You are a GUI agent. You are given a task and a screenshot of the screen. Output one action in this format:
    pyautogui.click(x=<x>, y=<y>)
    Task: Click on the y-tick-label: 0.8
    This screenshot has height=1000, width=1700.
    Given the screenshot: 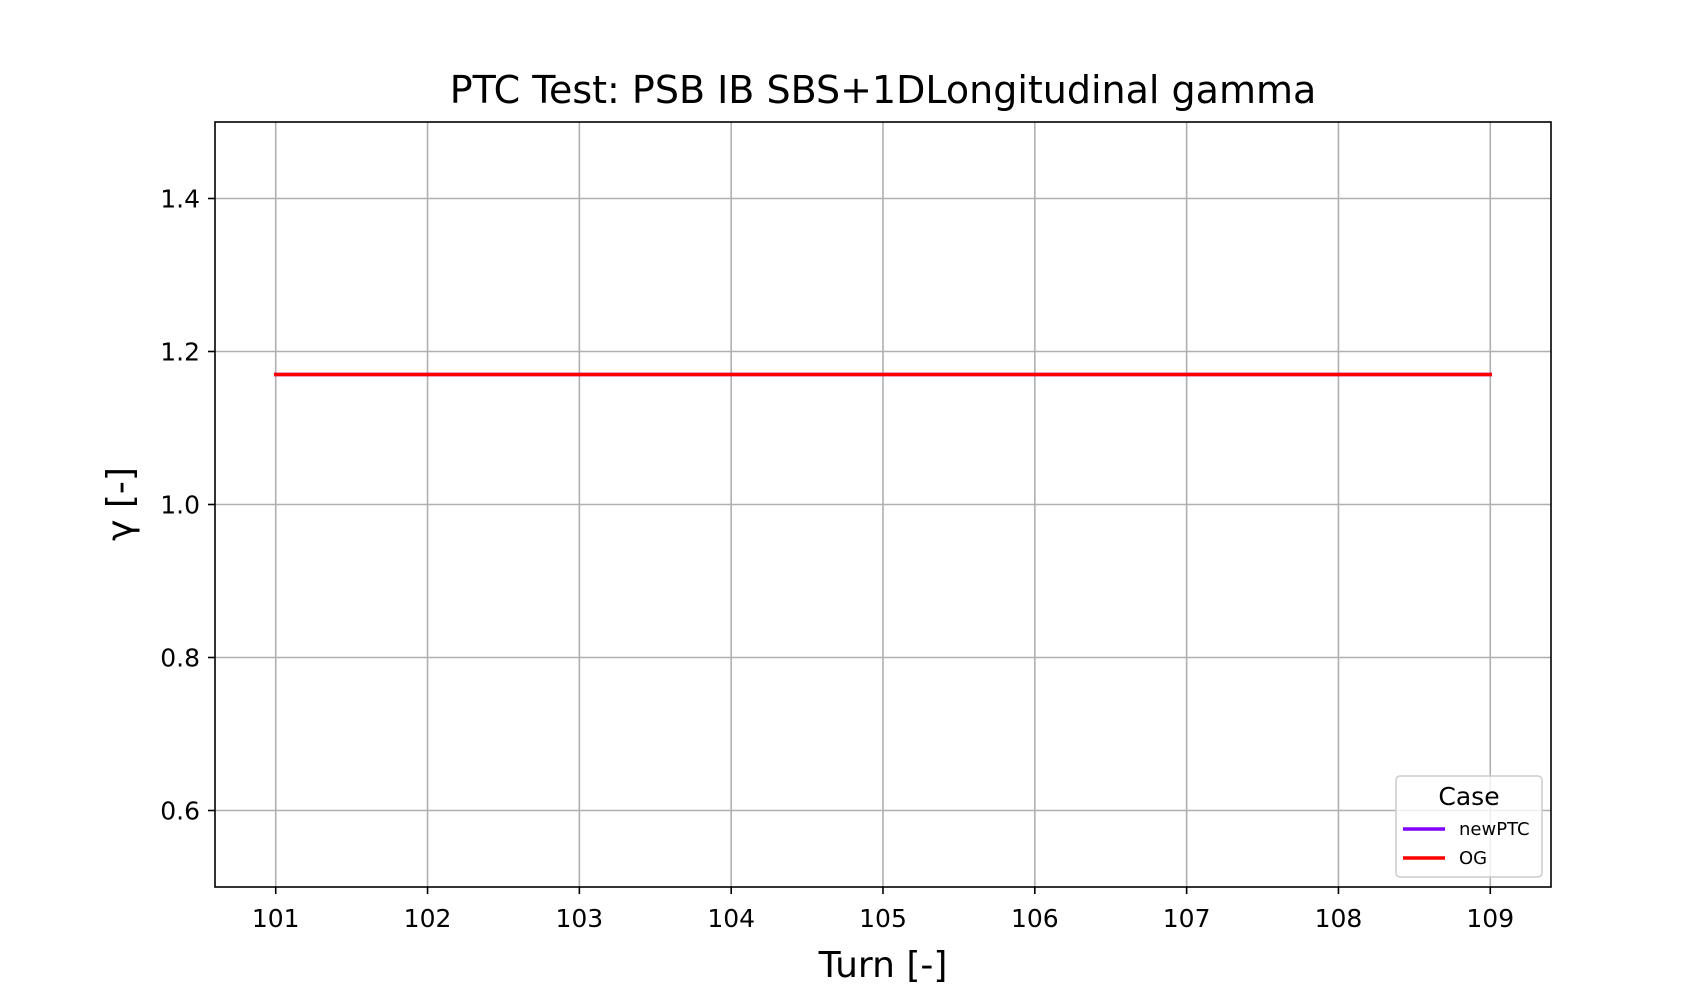 What is the action you would take?
    pyautogui.click(x=180, y=658)
    